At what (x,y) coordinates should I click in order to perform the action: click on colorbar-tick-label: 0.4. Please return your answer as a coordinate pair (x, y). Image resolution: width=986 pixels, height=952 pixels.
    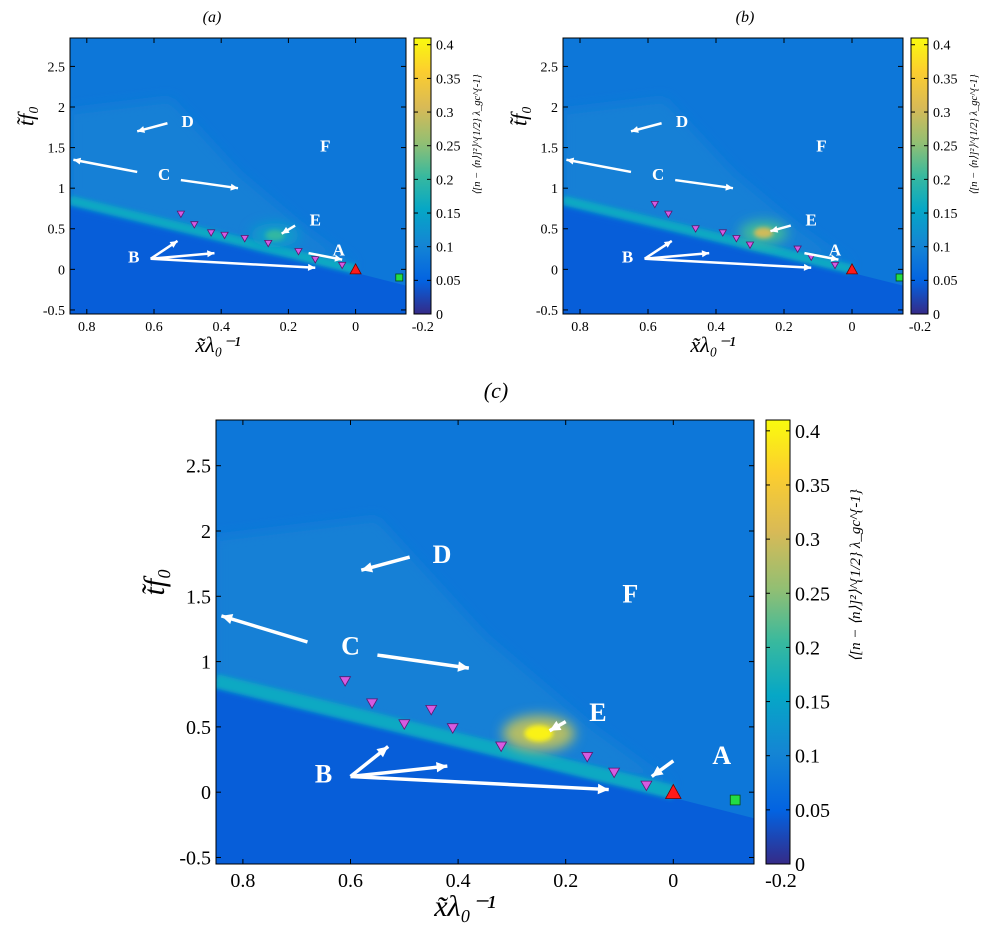
    Looking at the image, I should click on (445, 46).